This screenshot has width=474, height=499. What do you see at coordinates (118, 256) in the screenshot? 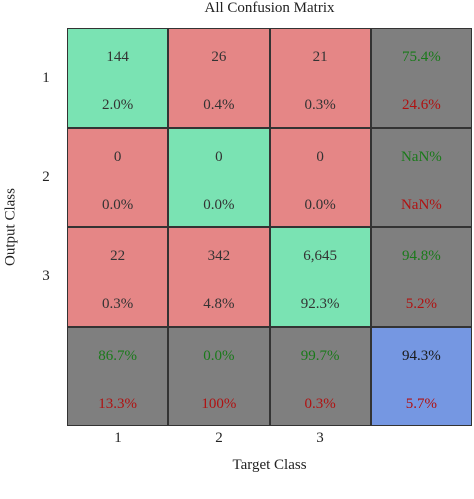
I see `cell-count: 22` at bounding box center [118, 256].